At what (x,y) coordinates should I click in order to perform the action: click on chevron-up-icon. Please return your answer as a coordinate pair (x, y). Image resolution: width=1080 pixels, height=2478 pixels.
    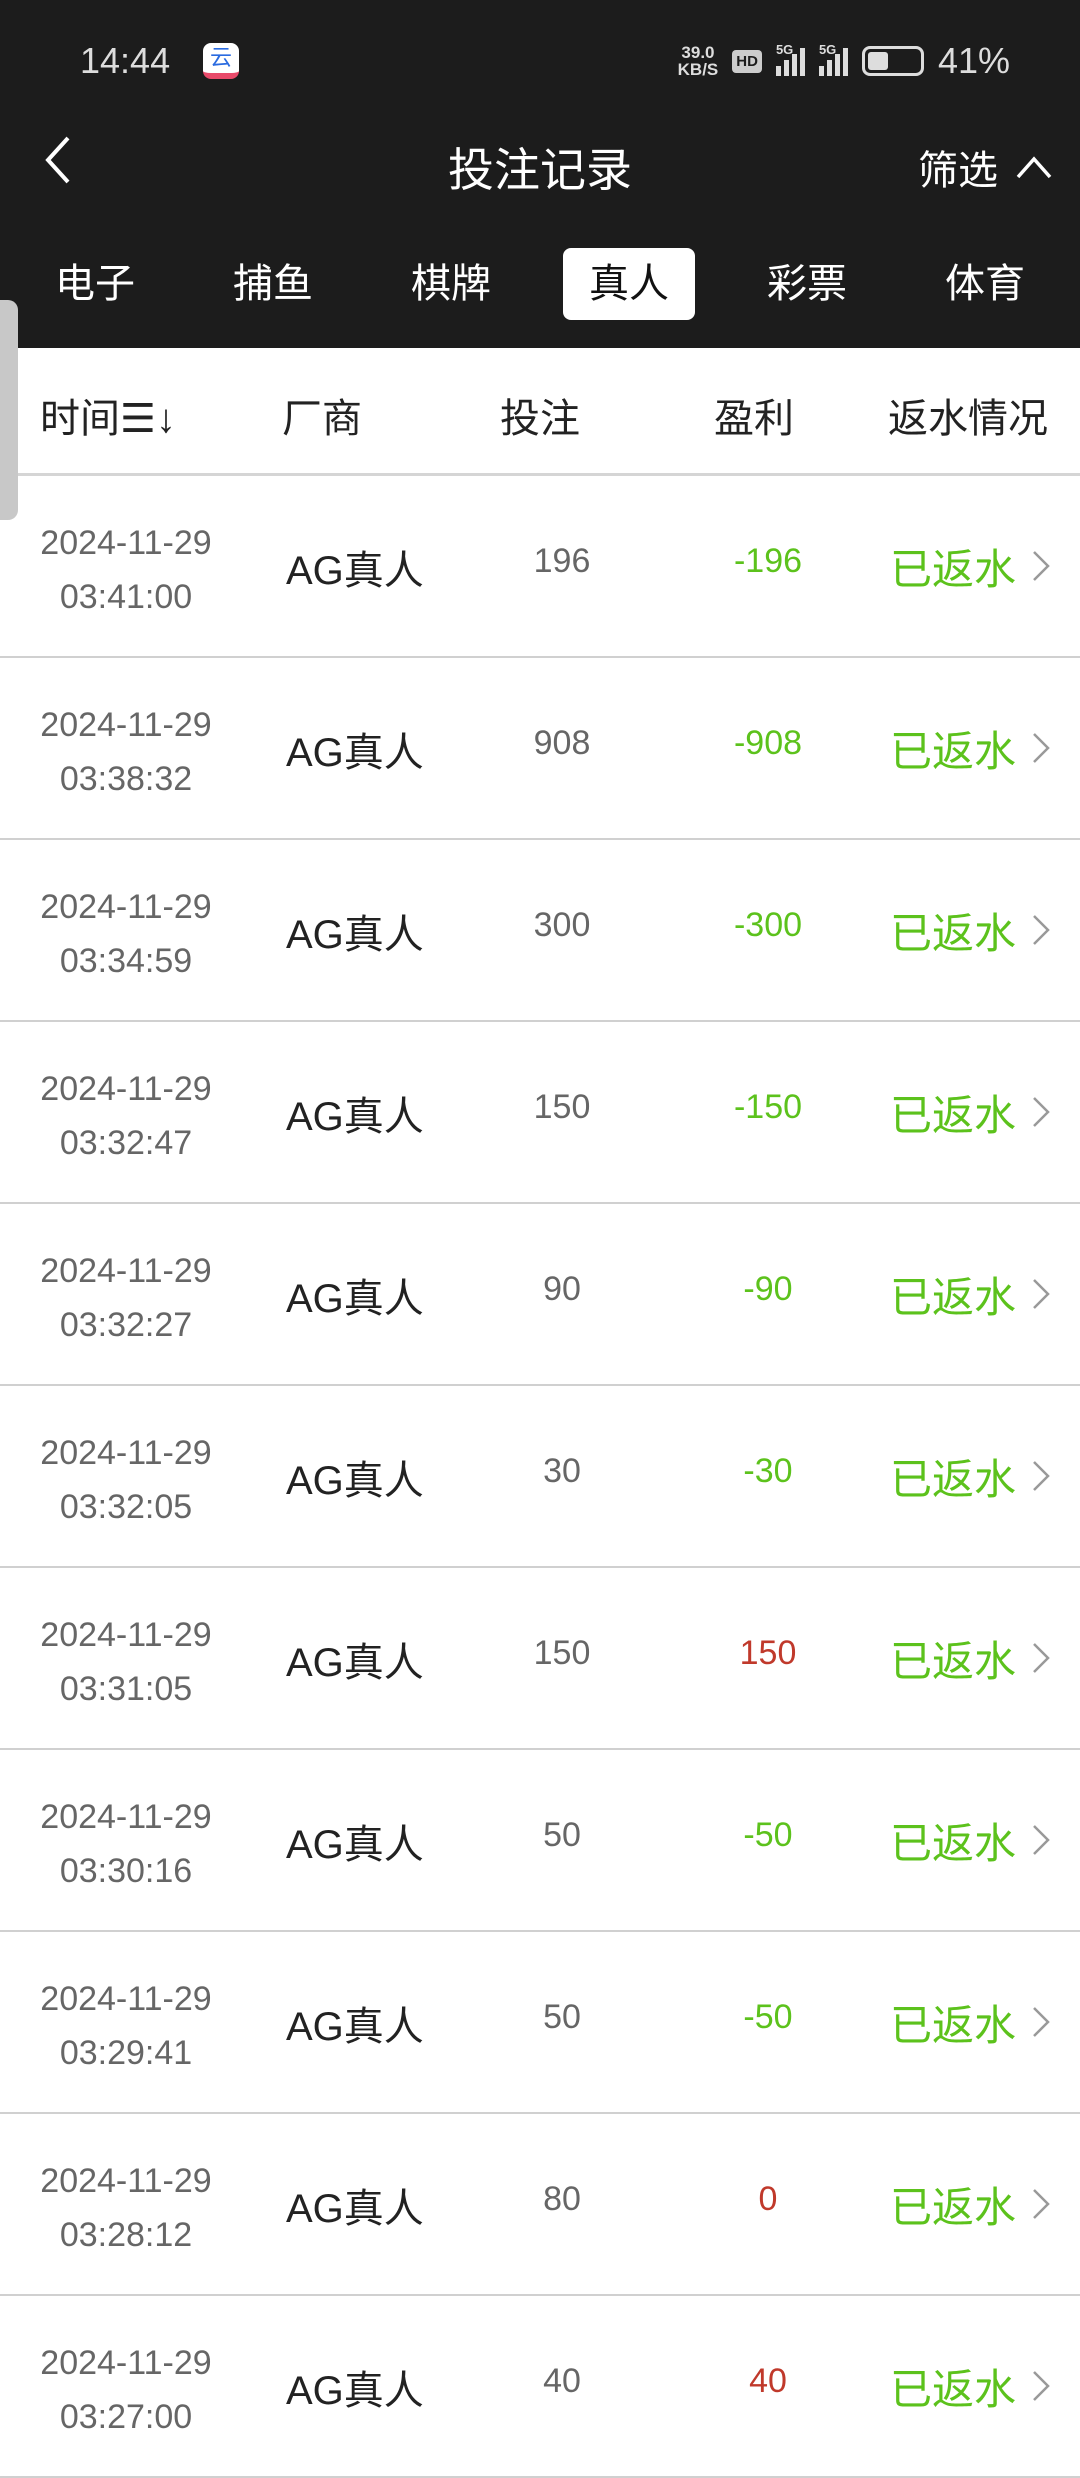
    Looking at the image, I should click on (1034, 167).